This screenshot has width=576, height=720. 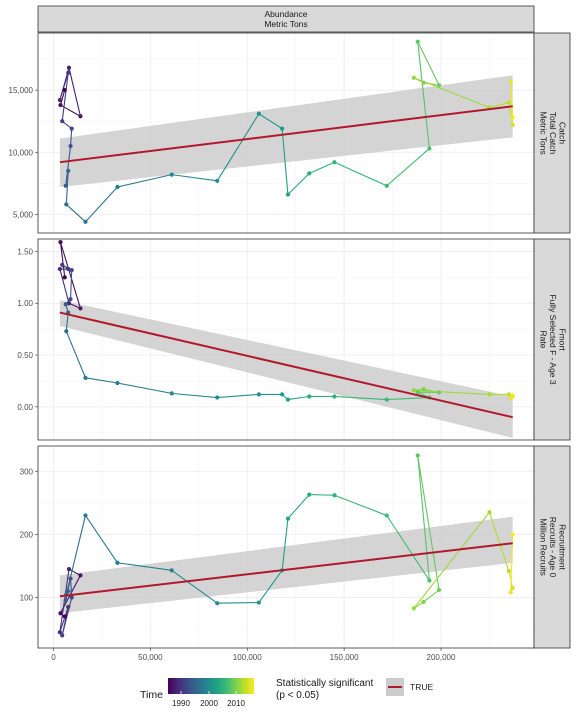 What do you see at coordinates (441, 657) in the screenshot?
I see `x-tick-label: 200,000` at bounding box center [441, 657].